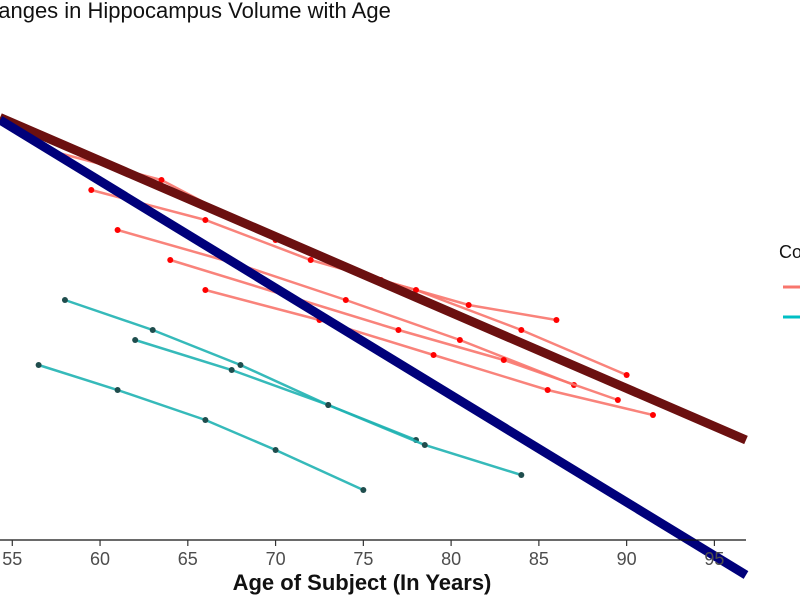  Describe the element at coordinates (789, 280) in the screenshot. I see `legend: Co` at that location.